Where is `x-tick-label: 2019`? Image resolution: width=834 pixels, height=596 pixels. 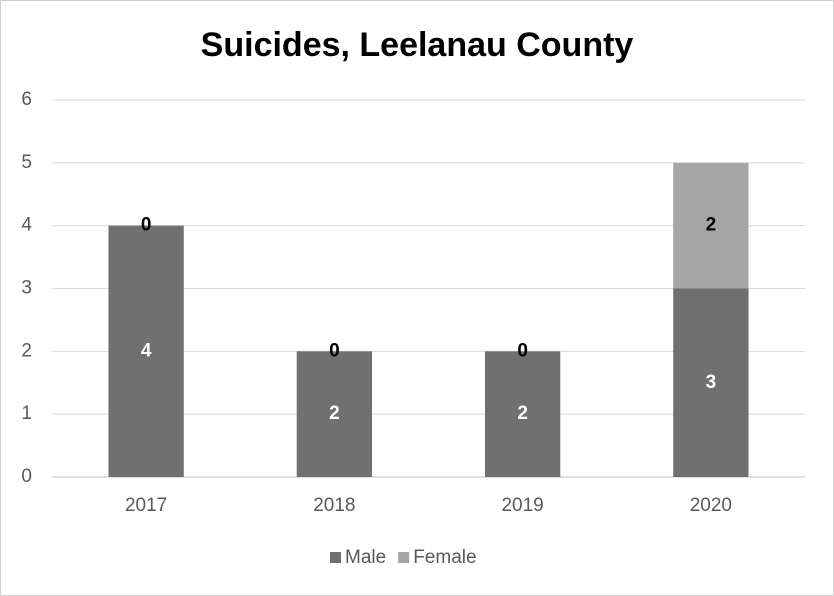
x-tick-label: 2019 is located at coordinates (522, 505).